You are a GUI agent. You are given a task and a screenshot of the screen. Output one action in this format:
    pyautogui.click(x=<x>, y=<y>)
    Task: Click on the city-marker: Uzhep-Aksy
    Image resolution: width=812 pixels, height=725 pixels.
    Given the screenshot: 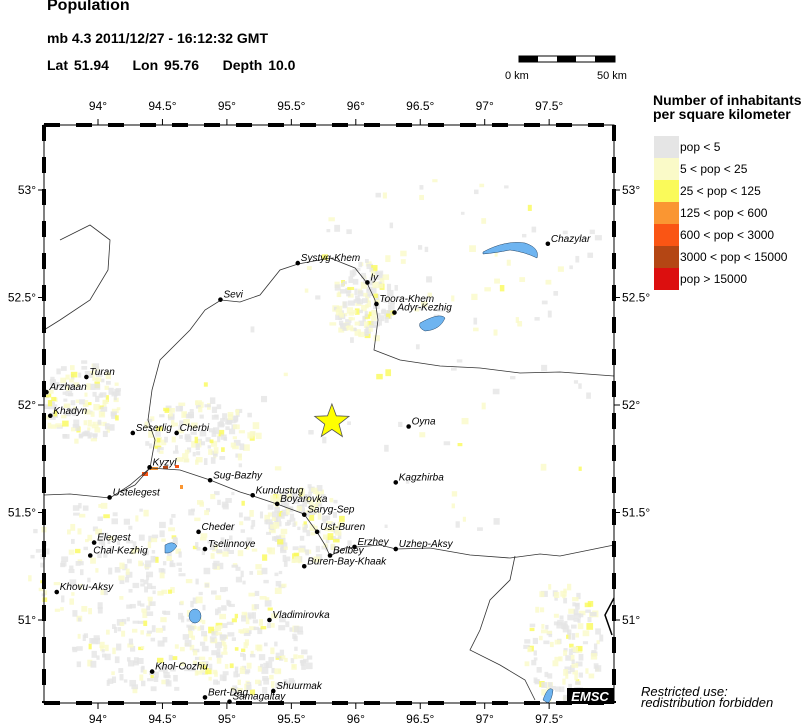 What is the action you would take?
    pyautogui.click(x=423, y=545)
    